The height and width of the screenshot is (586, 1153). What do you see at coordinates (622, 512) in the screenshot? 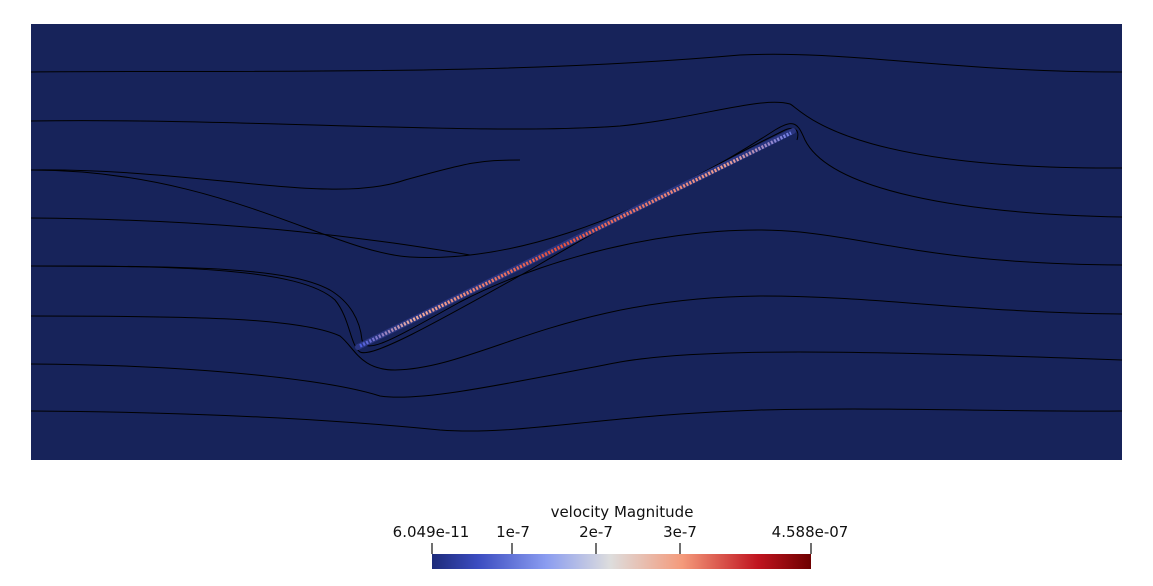
I see `colorbar-title: velocity Magnitude` at bounding box center [622, 512].